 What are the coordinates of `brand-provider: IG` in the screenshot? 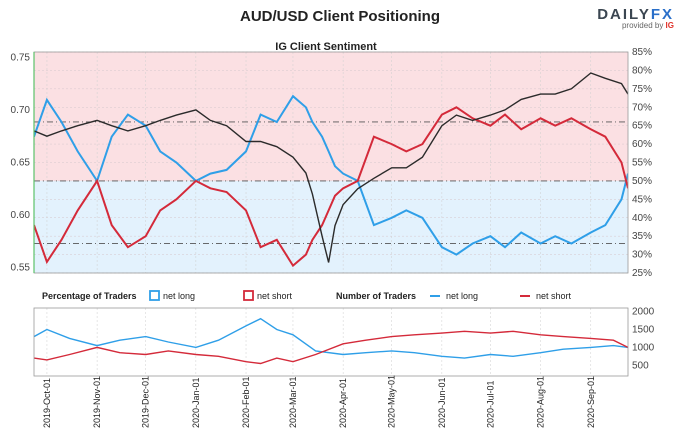 It's located at (669, 25).